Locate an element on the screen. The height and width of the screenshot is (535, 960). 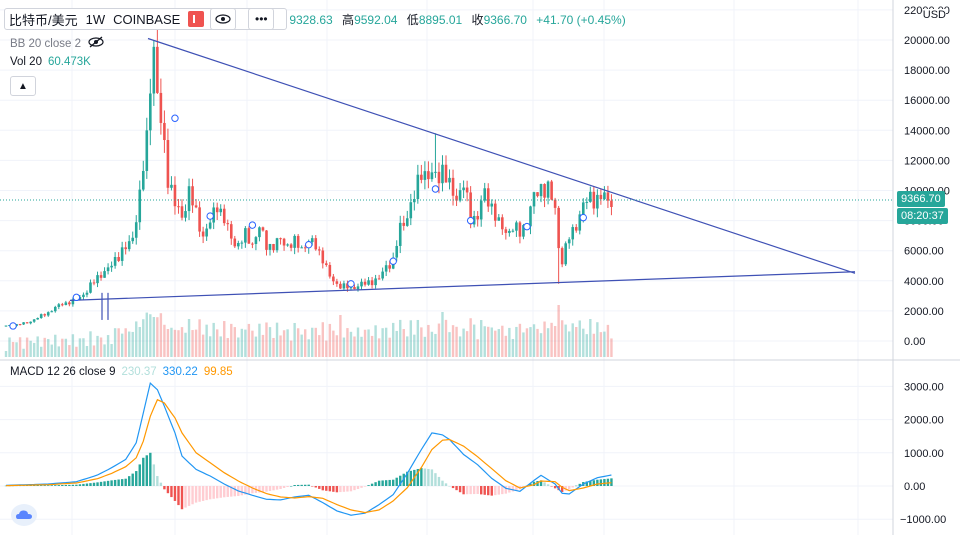
tradingview-cloud-icon is located at coordinates (24, 515).